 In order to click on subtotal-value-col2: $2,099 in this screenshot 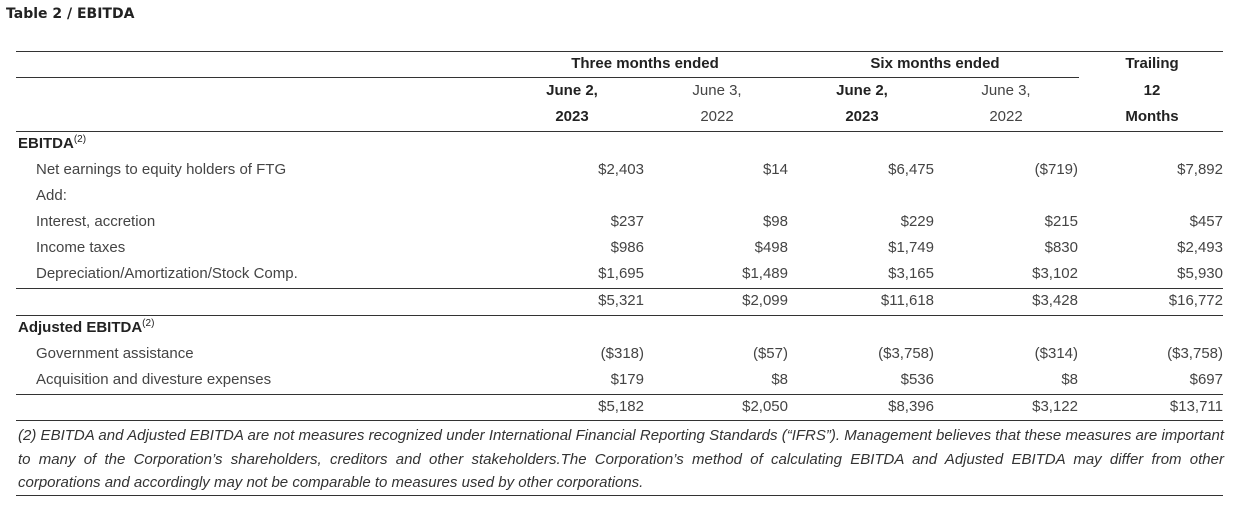, I will do `click(765, 300)`.